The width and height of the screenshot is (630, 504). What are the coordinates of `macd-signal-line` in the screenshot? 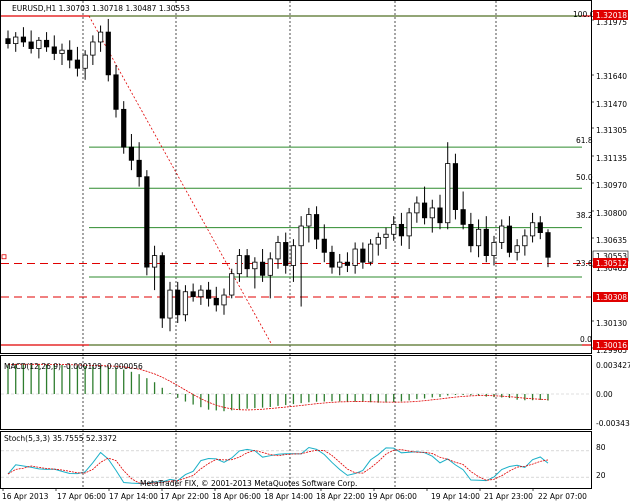 It's located at (278, 387).